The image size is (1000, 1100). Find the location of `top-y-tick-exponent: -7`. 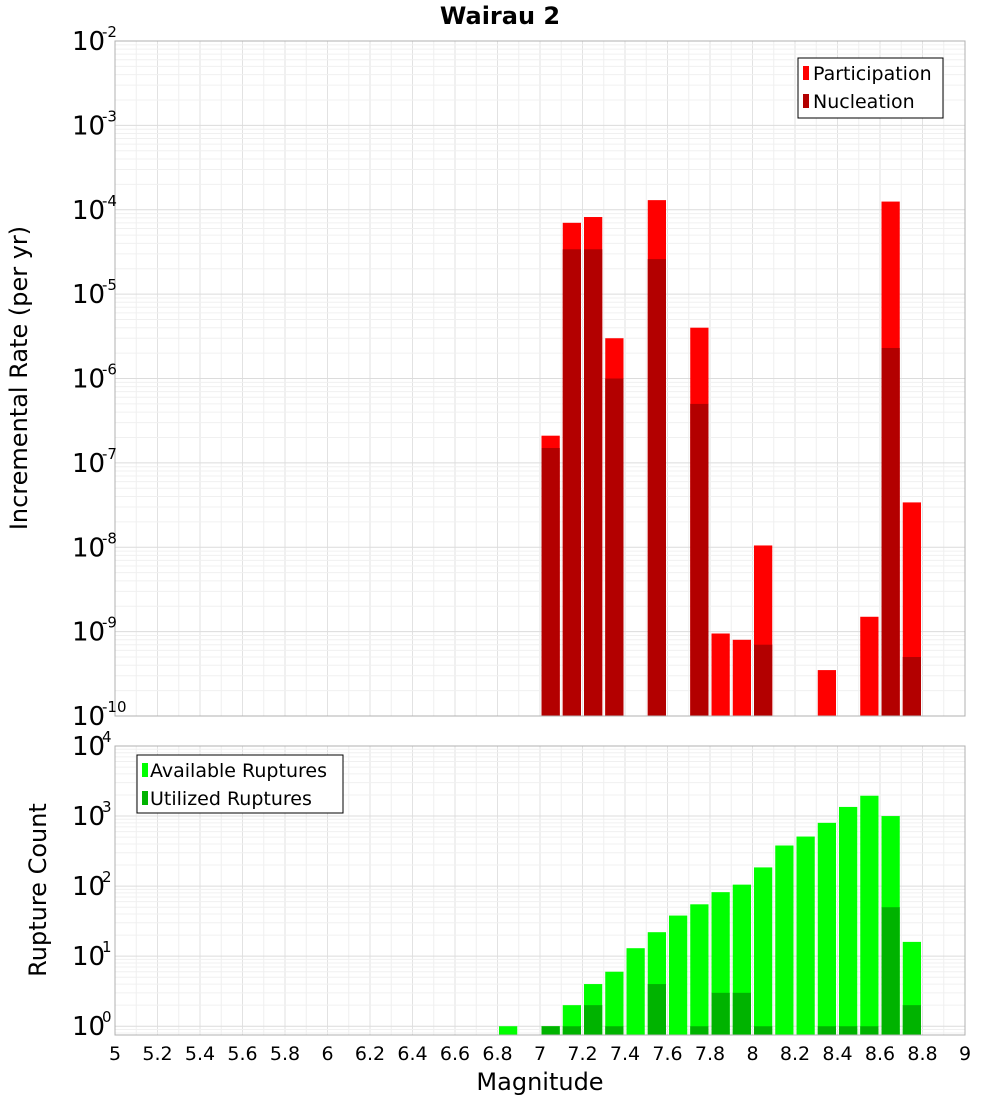

top-y-tick-exponent: -7 is located at coordinates (109, 454).